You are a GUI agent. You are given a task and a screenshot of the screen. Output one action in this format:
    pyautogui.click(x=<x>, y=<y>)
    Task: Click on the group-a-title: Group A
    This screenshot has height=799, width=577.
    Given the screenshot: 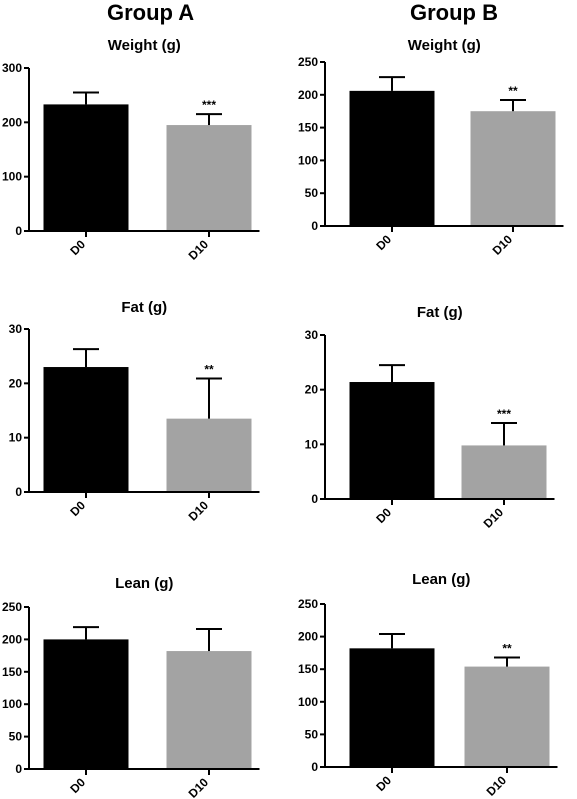 What is the action you would take?
    pyautogui.click(x=151, y=12)
    